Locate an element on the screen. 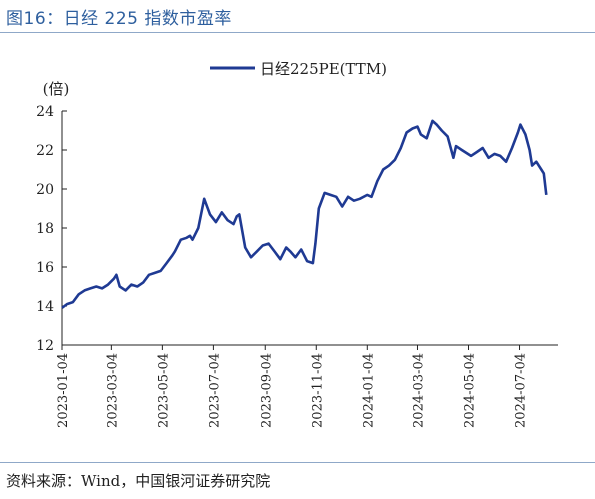 This screenshot has width=595, height=499. y-axis-ticks: 12 14 16 18 20 22 24 is located at coordinates (51, 229).